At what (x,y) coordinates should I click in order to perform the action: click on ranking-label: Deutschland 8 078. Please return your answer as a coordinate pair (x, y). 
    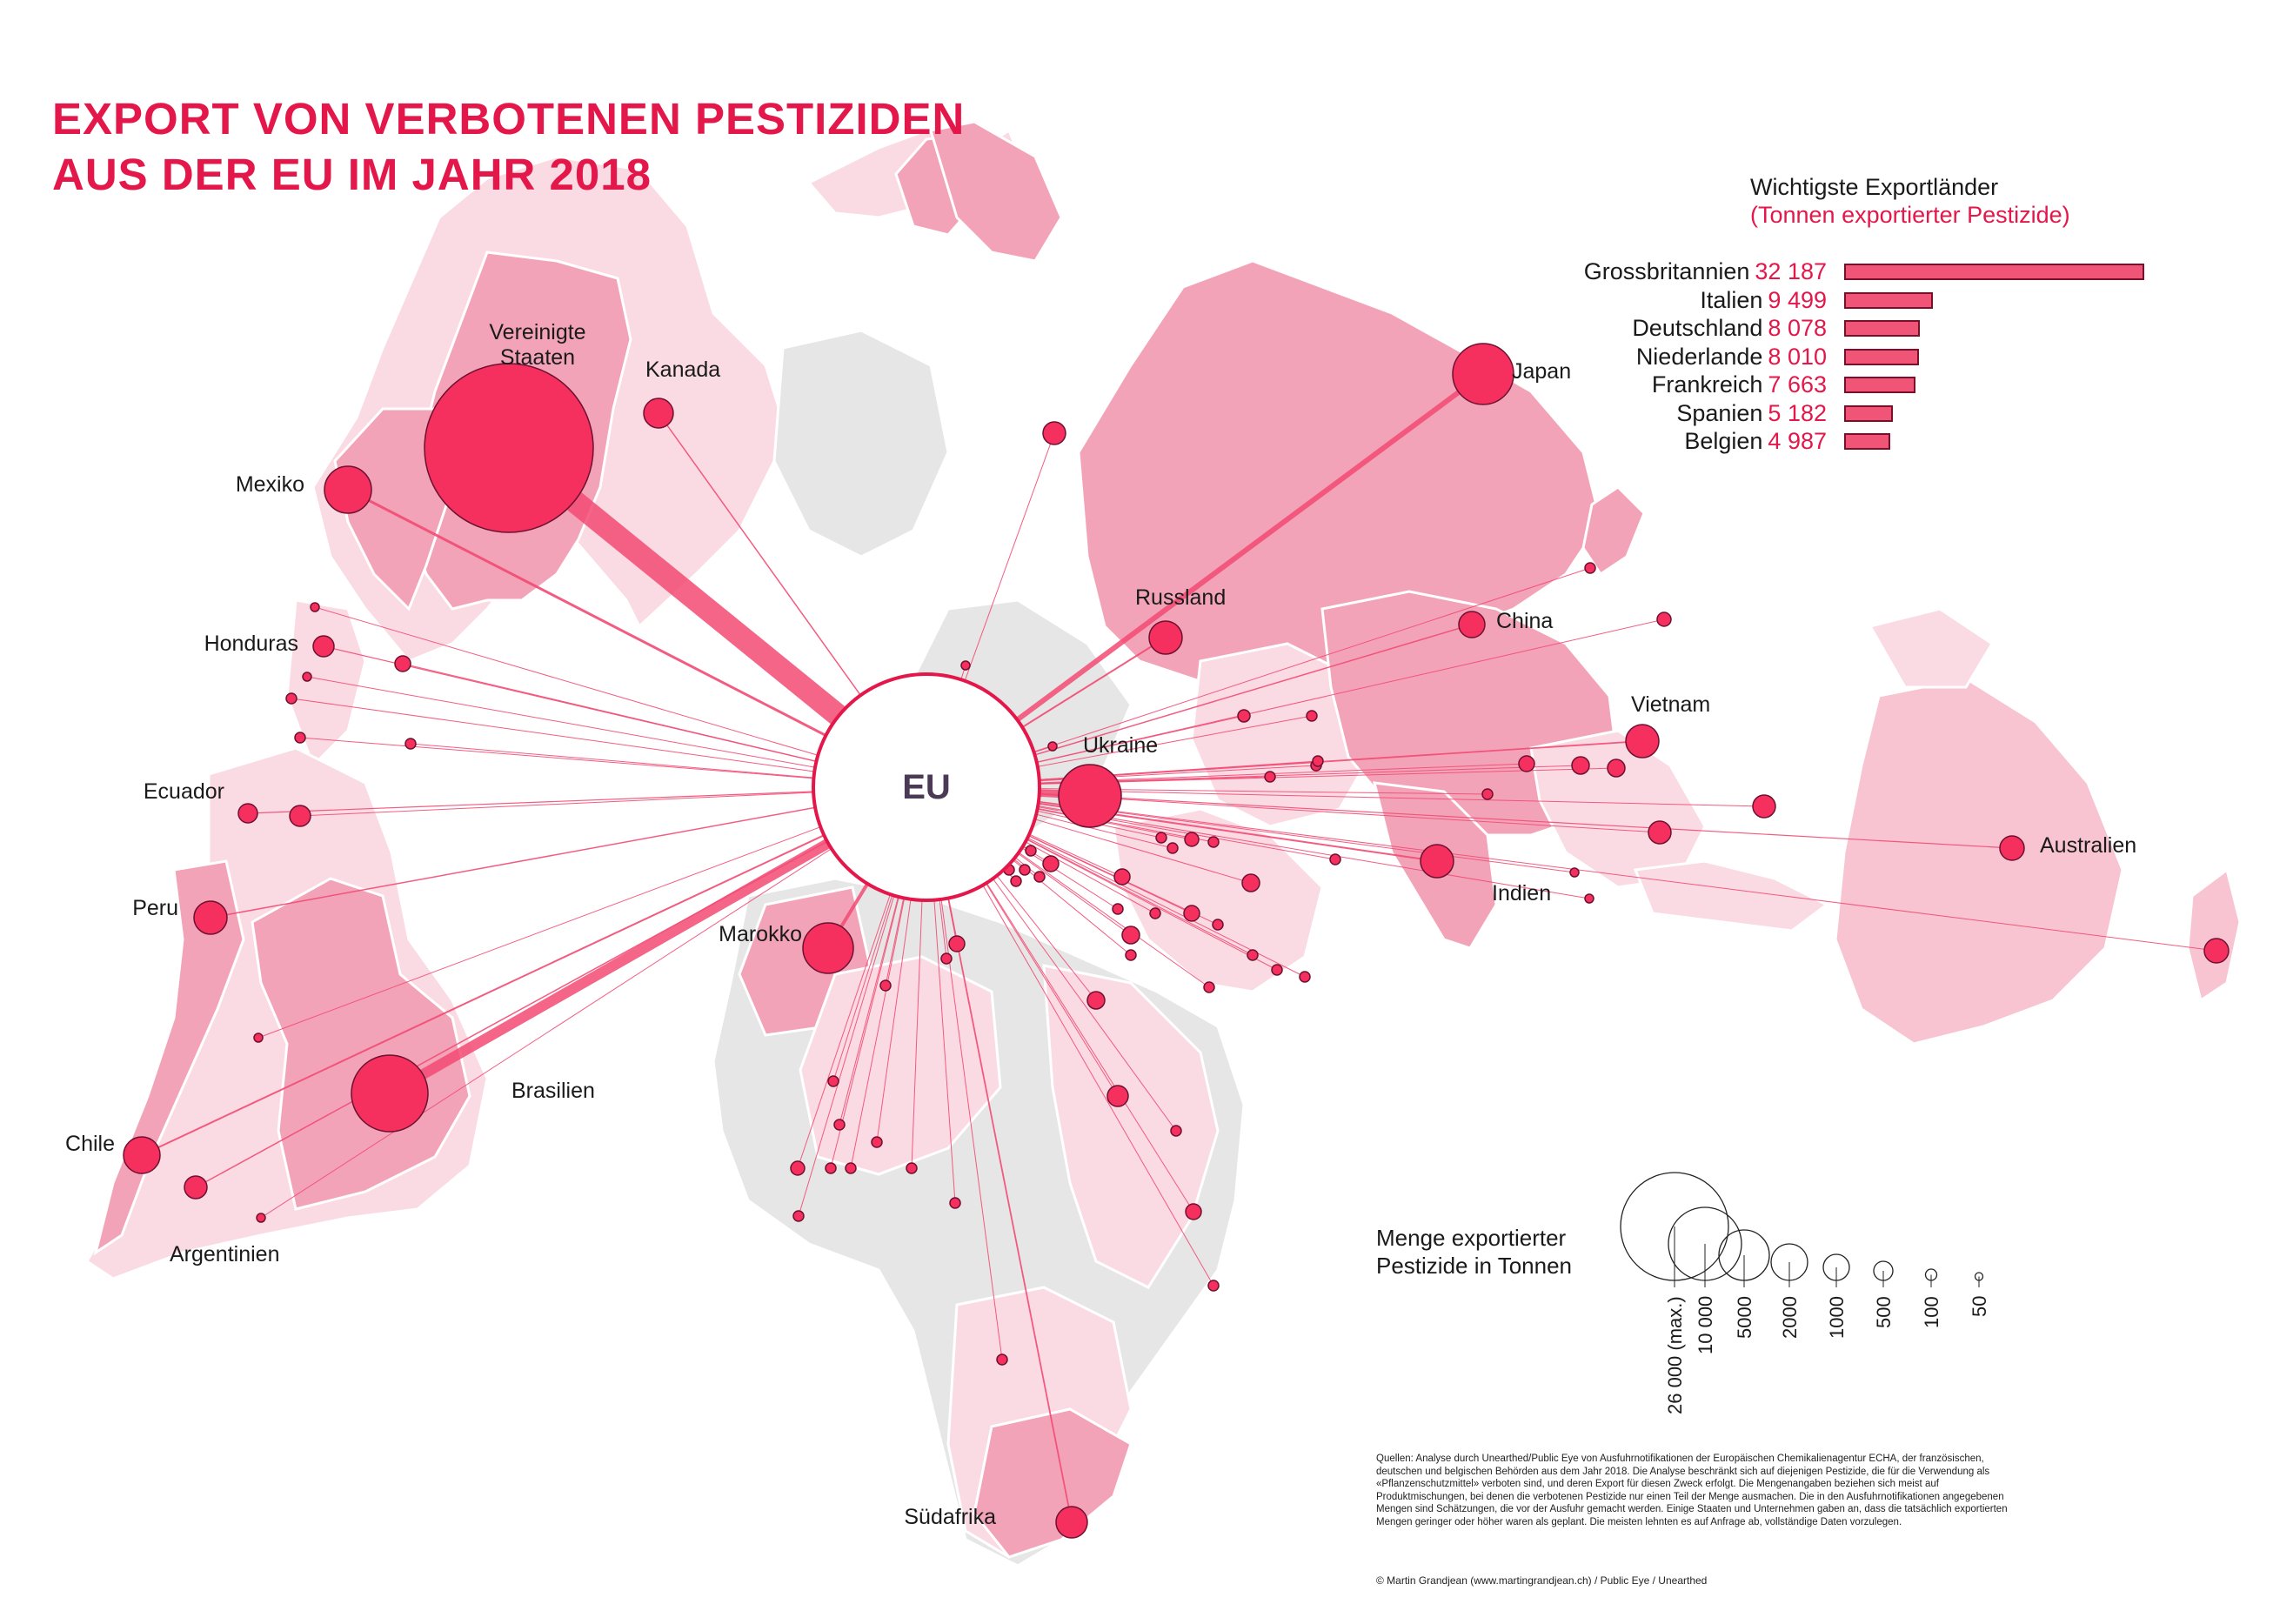
    Looking at the image, I should click on (1729, 329).